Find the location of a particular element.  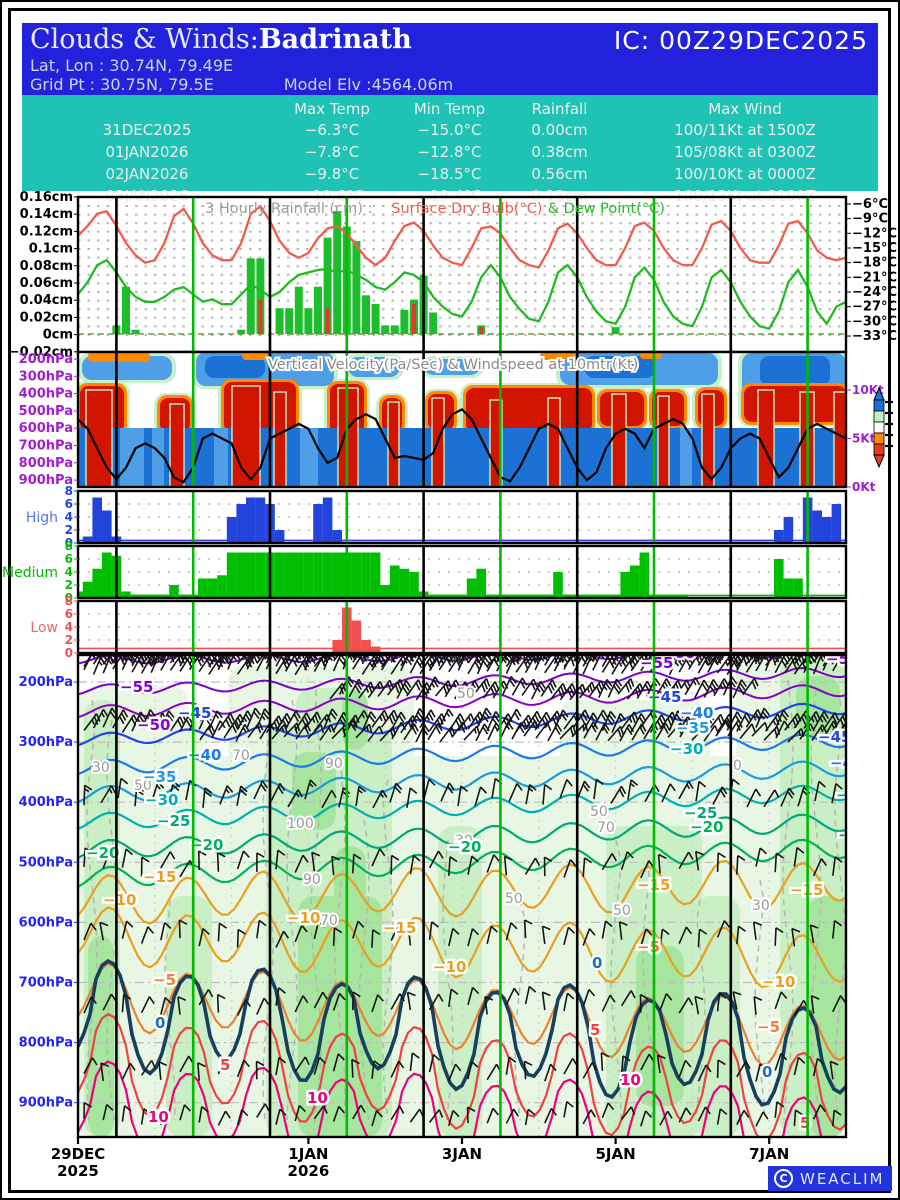

rain-axis-label: −0.02cm is located at coordinates (41, 352).